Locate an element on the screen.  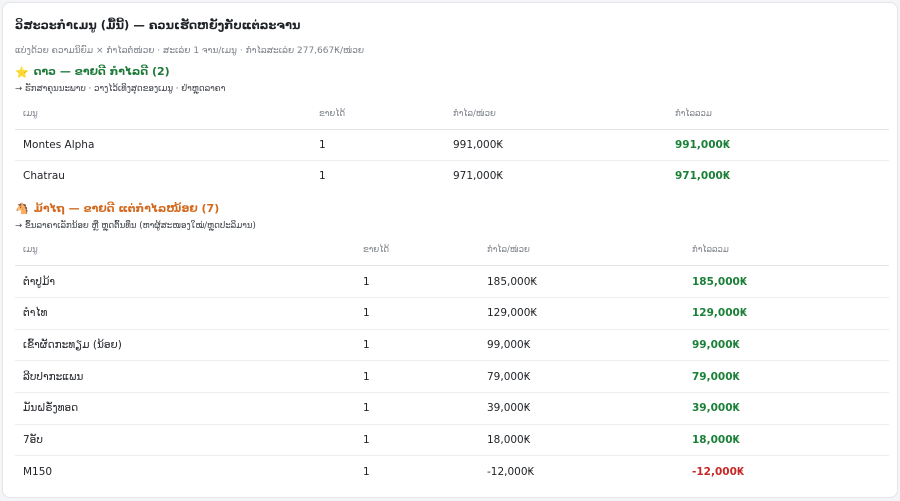
unit-profit-cell: 39,000₭ is located at coordinates (581, 408).